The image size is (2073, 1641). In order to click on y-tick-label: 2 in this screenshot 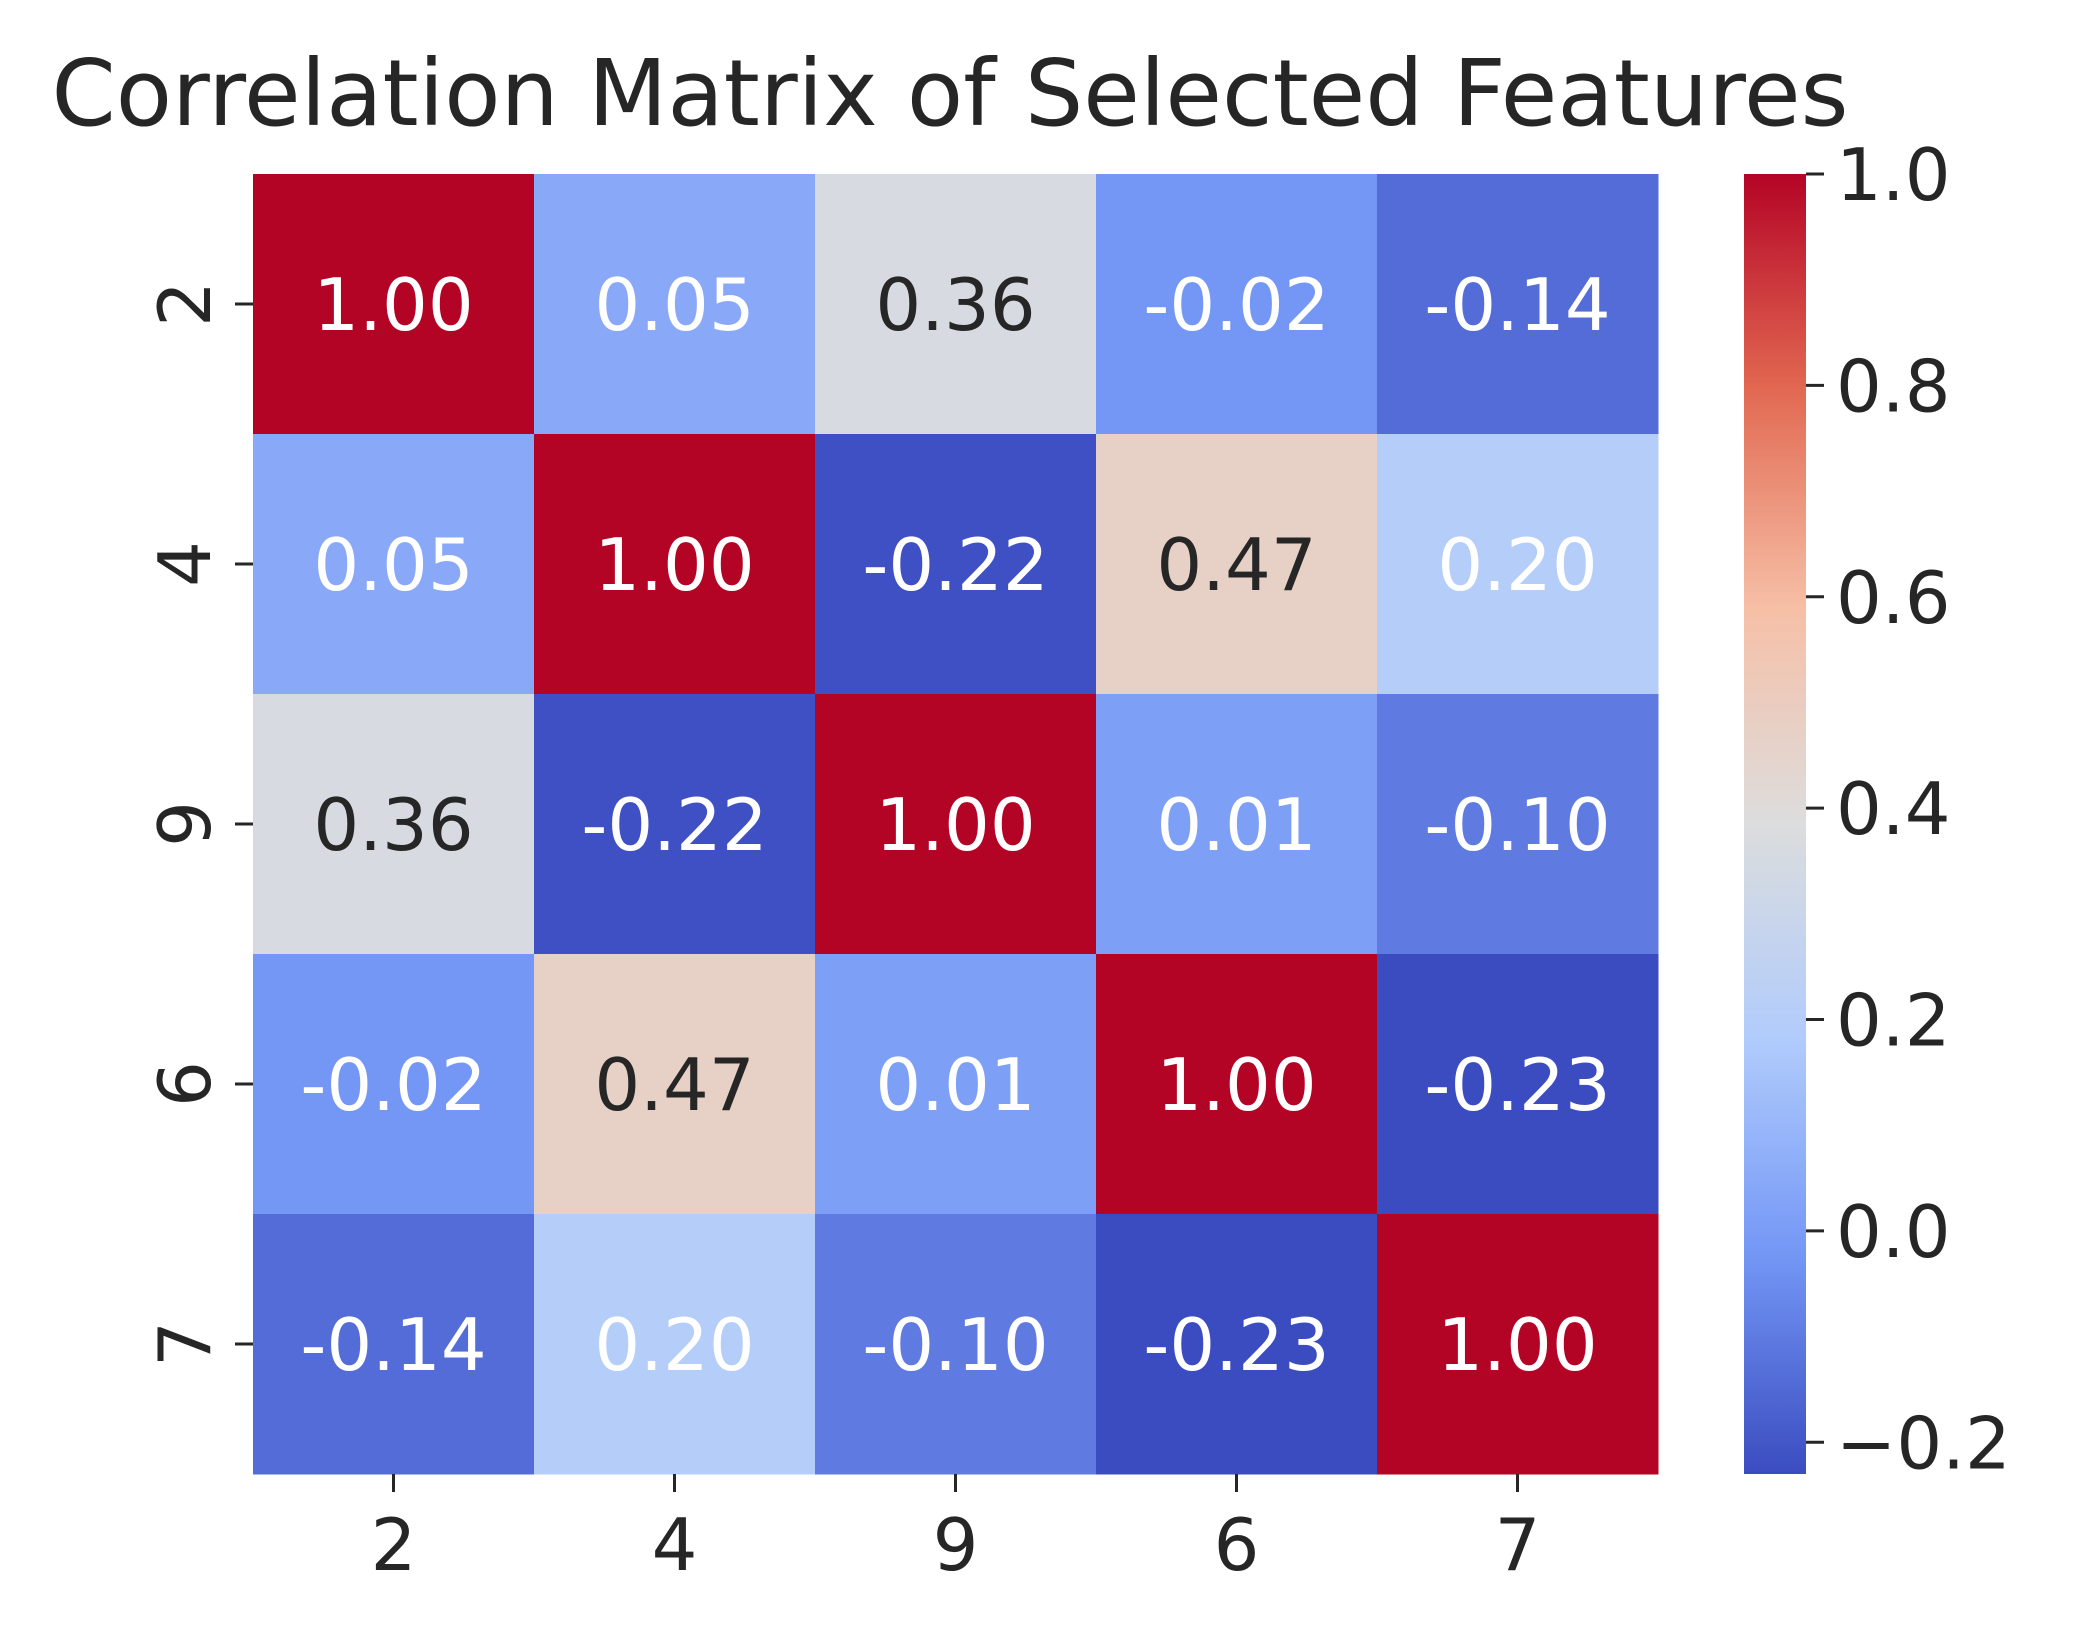, I will do `click(185, 304)`.